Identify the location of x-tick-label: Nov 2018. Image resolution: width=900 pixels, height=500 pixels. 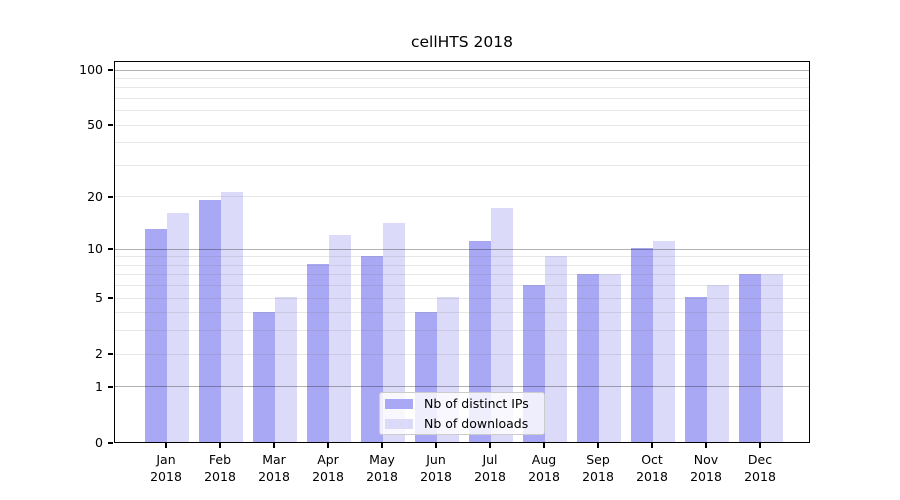
(706, 468).